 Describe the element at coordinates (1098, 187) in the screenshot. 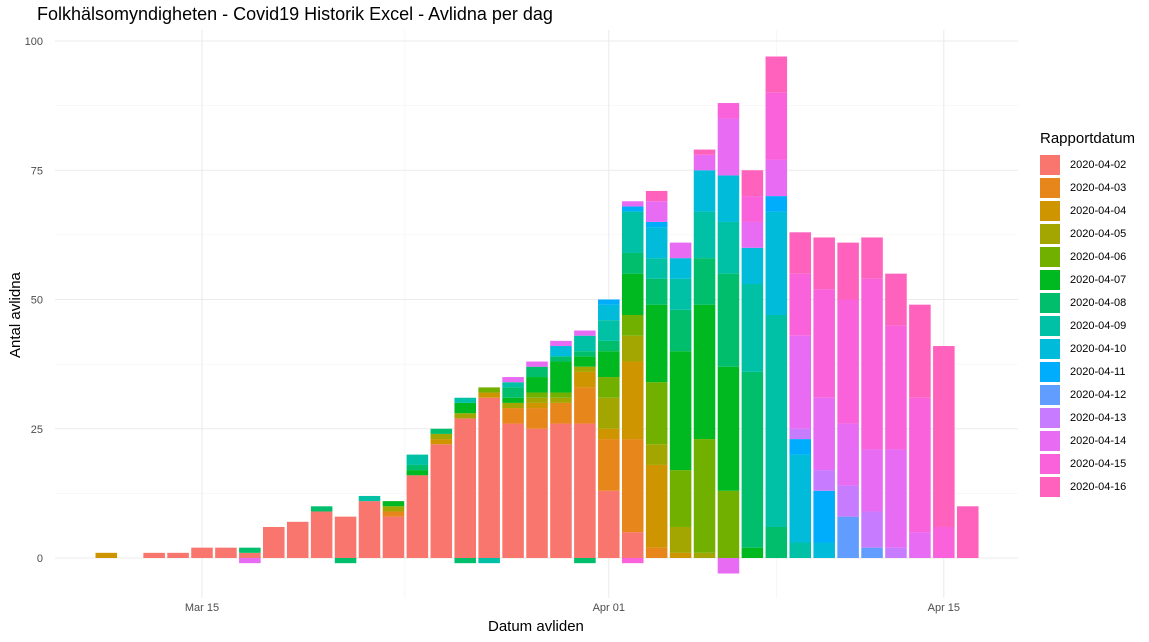

I see `legend-label: 2020-04-03` at that location.